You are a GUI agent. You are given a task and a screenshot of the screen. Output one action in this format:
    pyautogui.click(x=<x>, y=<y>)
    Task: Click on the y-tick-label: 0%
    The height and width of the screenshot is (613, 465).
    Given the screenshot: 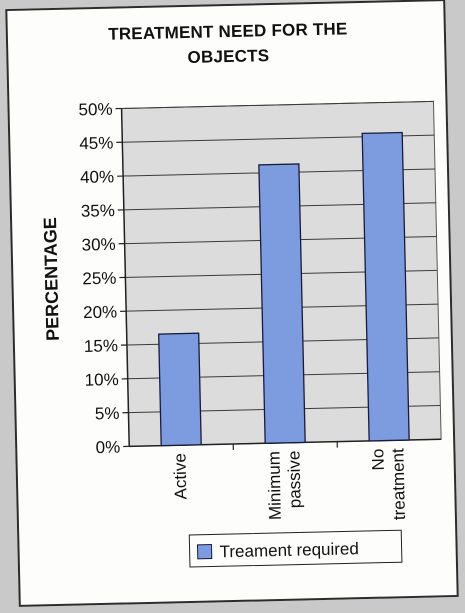 What is the action you would take?
    pyautogui.click(x=107, y=448)
    